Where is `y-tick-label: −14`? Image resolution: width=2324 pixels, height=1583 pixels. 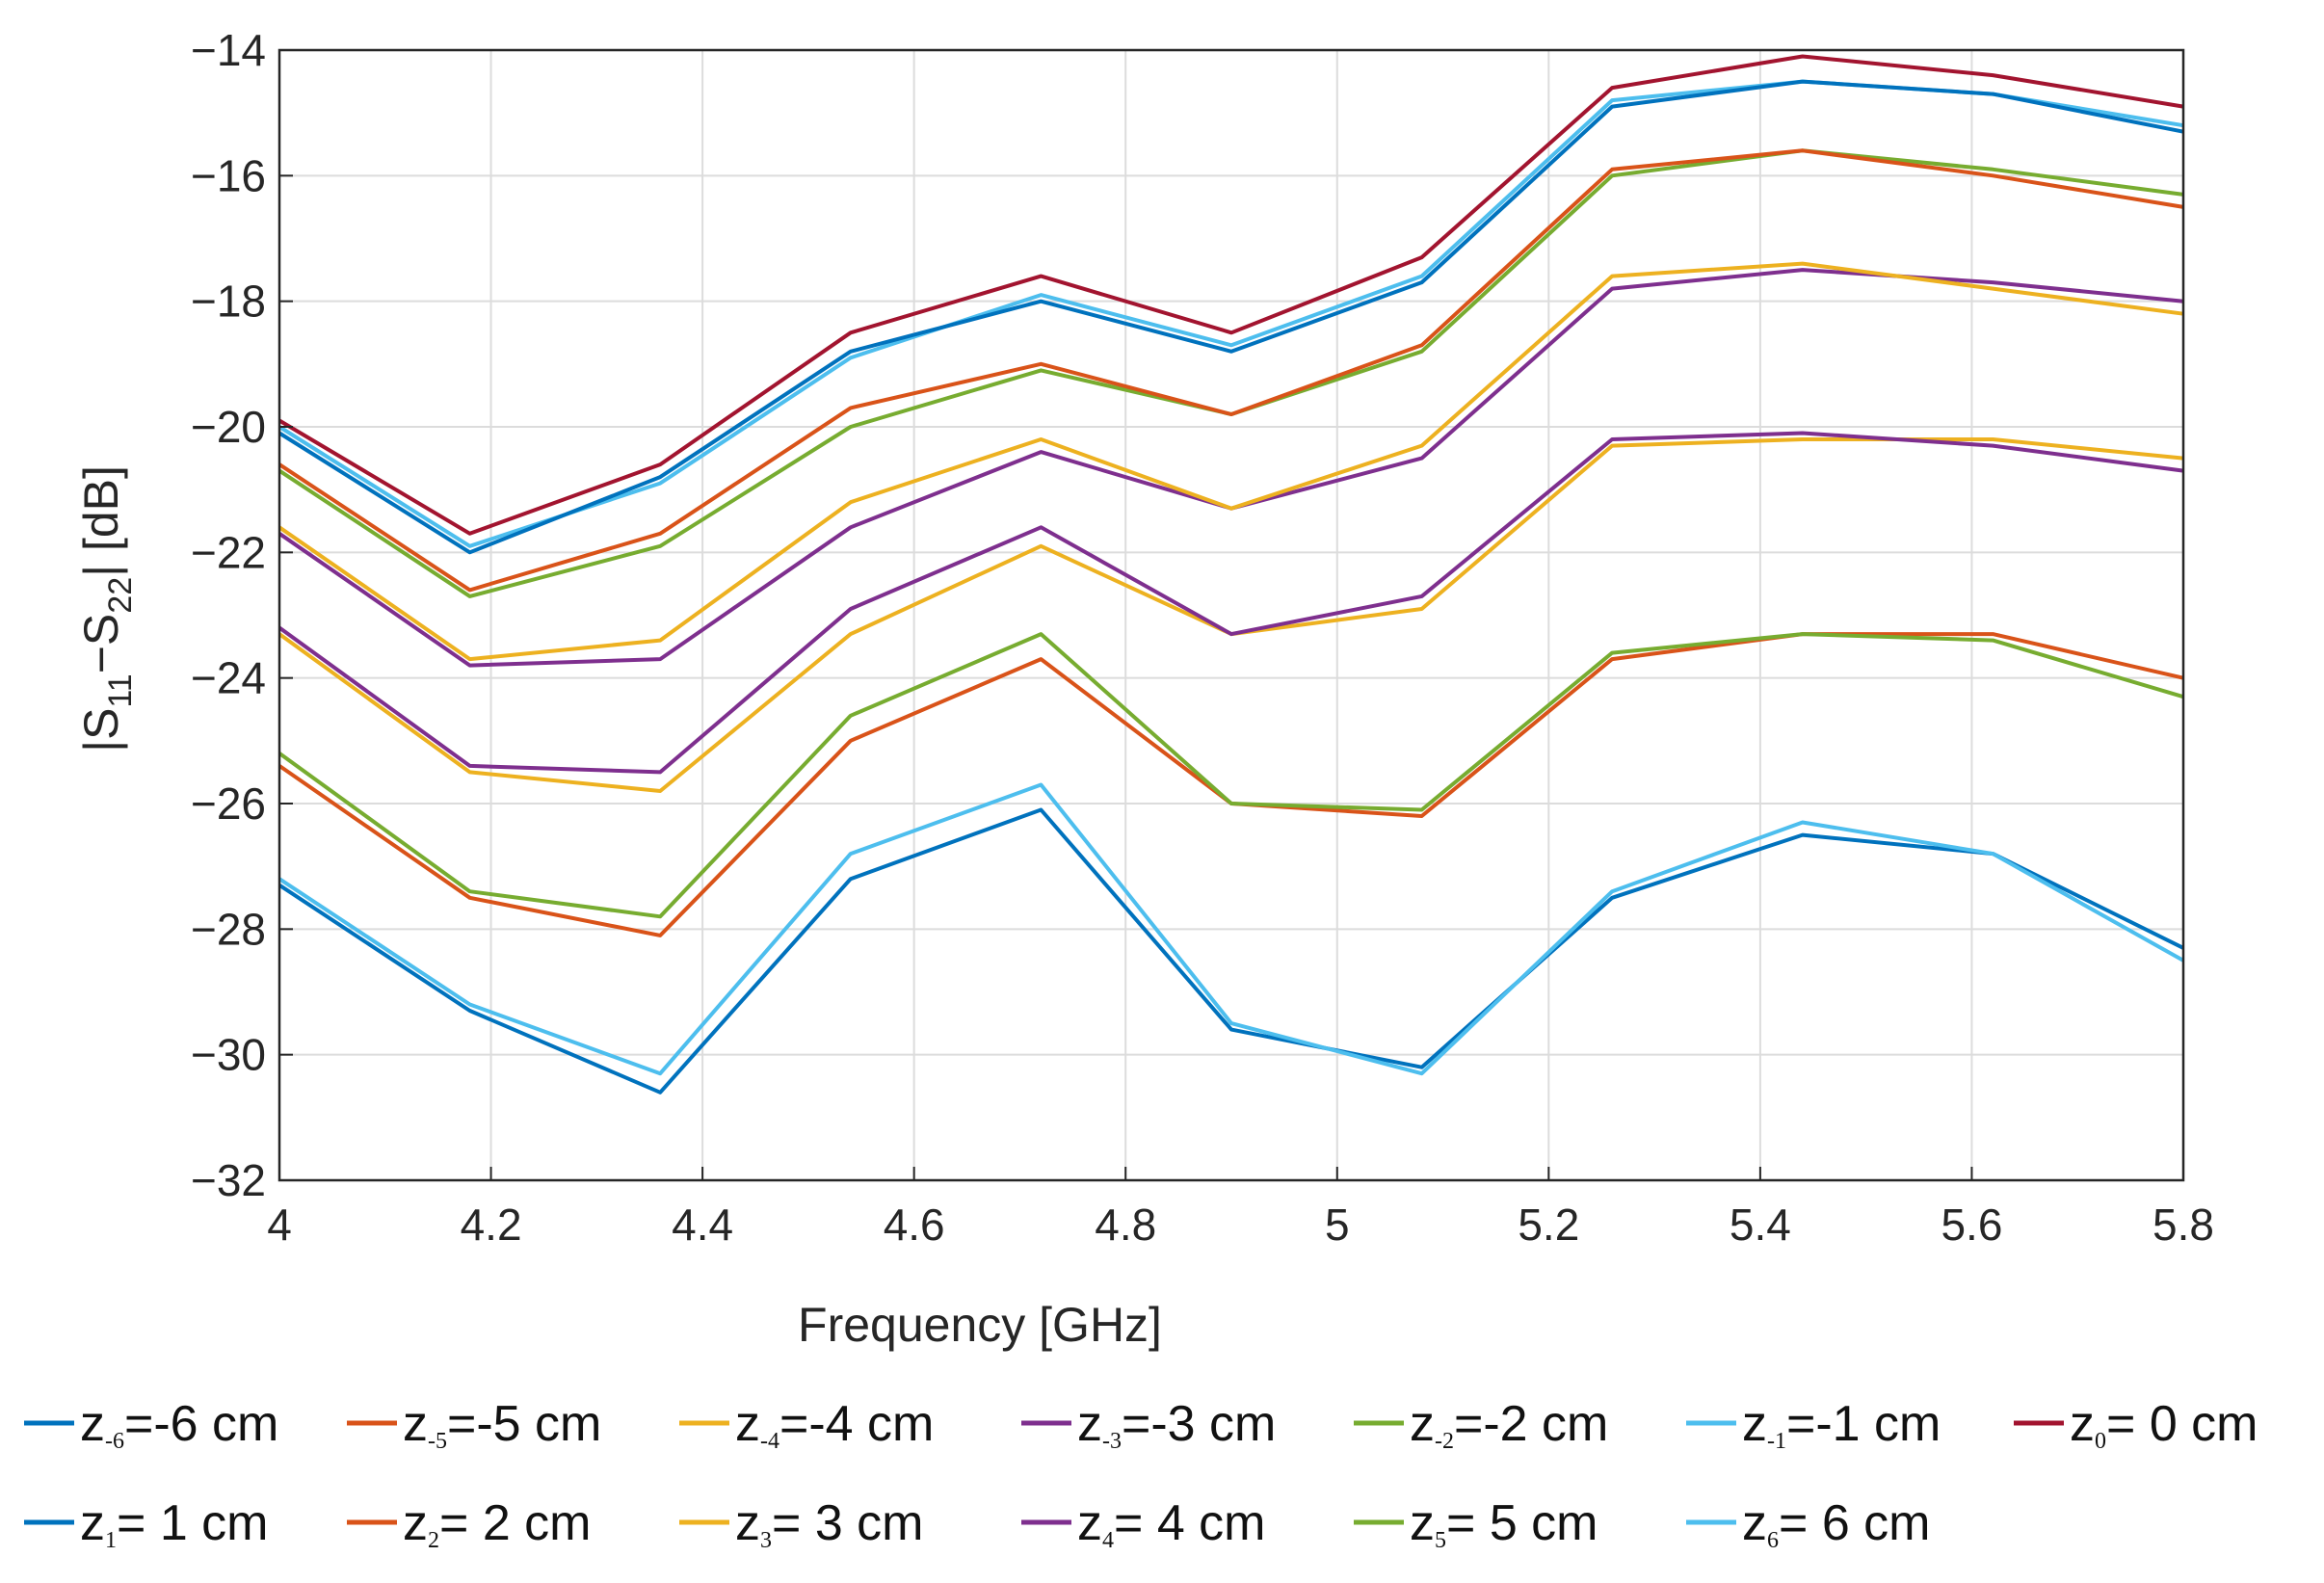
y-tick-label: −14 is located at coordinates (229, 50).